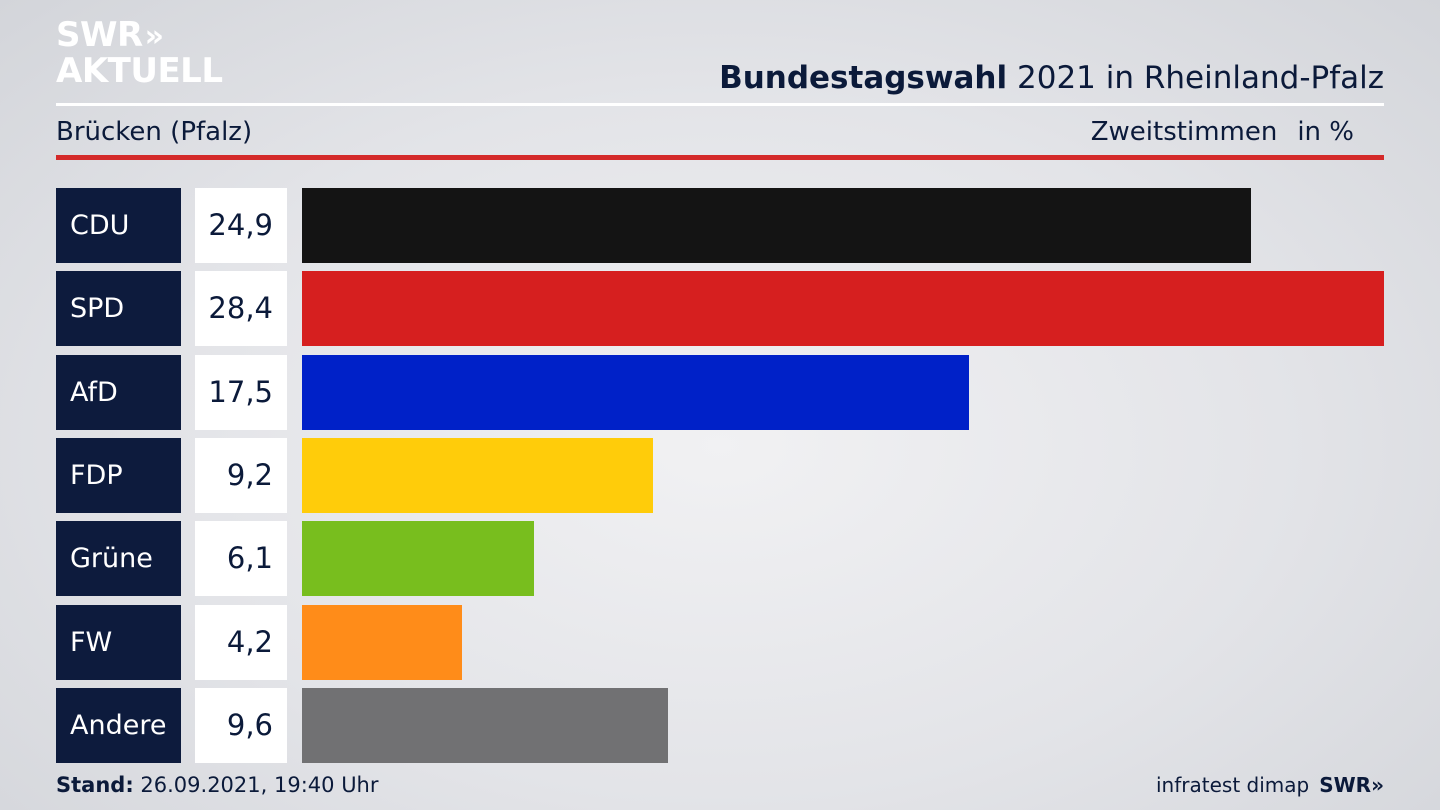 The height and width of the screenshot is (810, 1440). What do you see at coordinates (1200, 78) in the screenshot?
I see `title-rest: 2021 in Rheinland-Pfalz` at bounding box center [1200, 78].